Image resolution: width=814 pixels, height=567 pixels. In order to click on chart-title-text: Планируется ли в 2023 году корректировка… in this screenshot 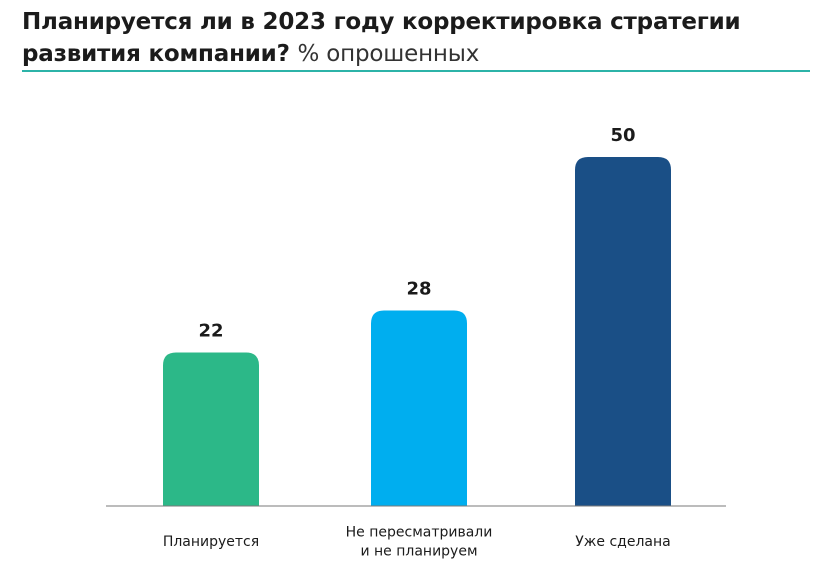, I will do `click(381, 38)`.